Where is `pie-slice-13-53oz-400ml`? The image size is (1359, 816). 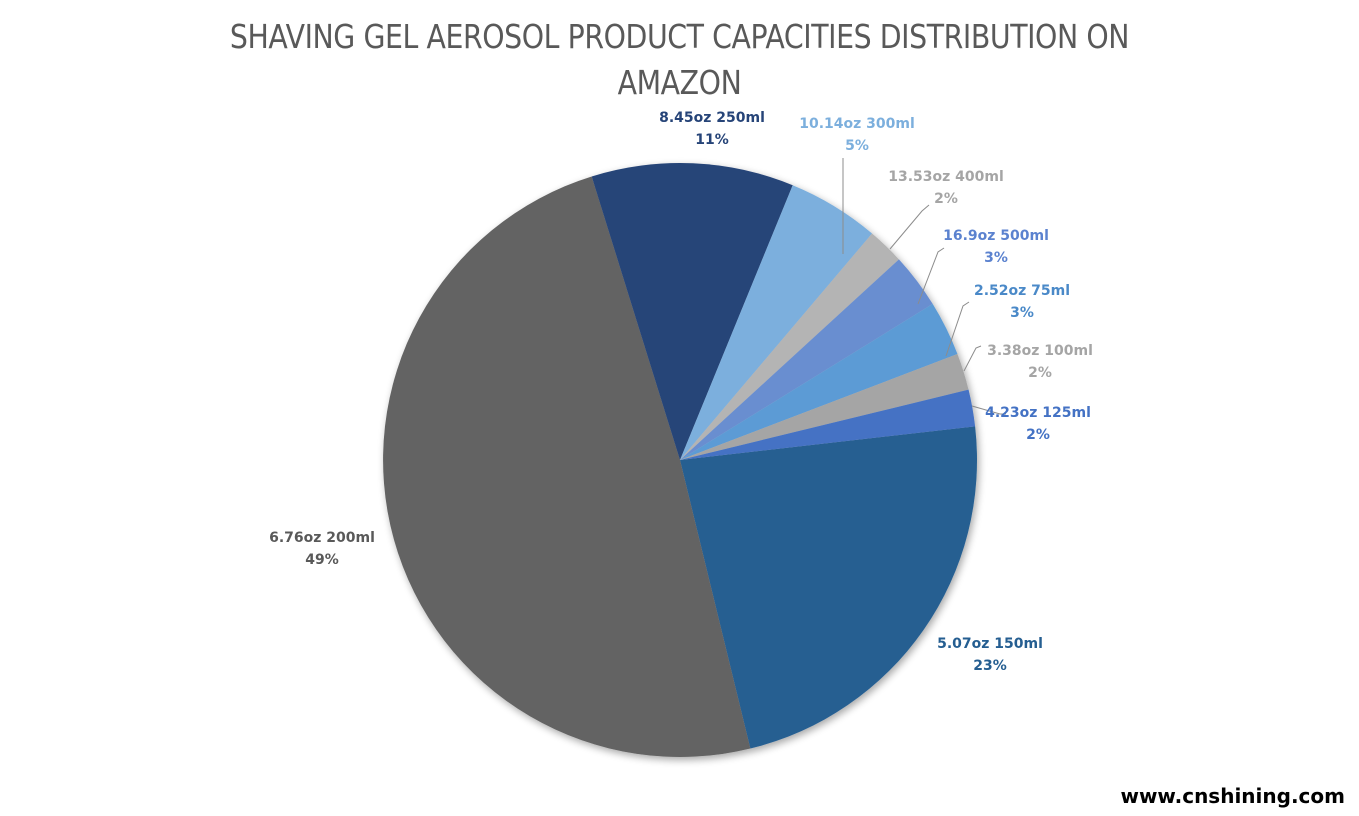
pie-slice-13-53oz-400ml is located at coordinates (789, 346).